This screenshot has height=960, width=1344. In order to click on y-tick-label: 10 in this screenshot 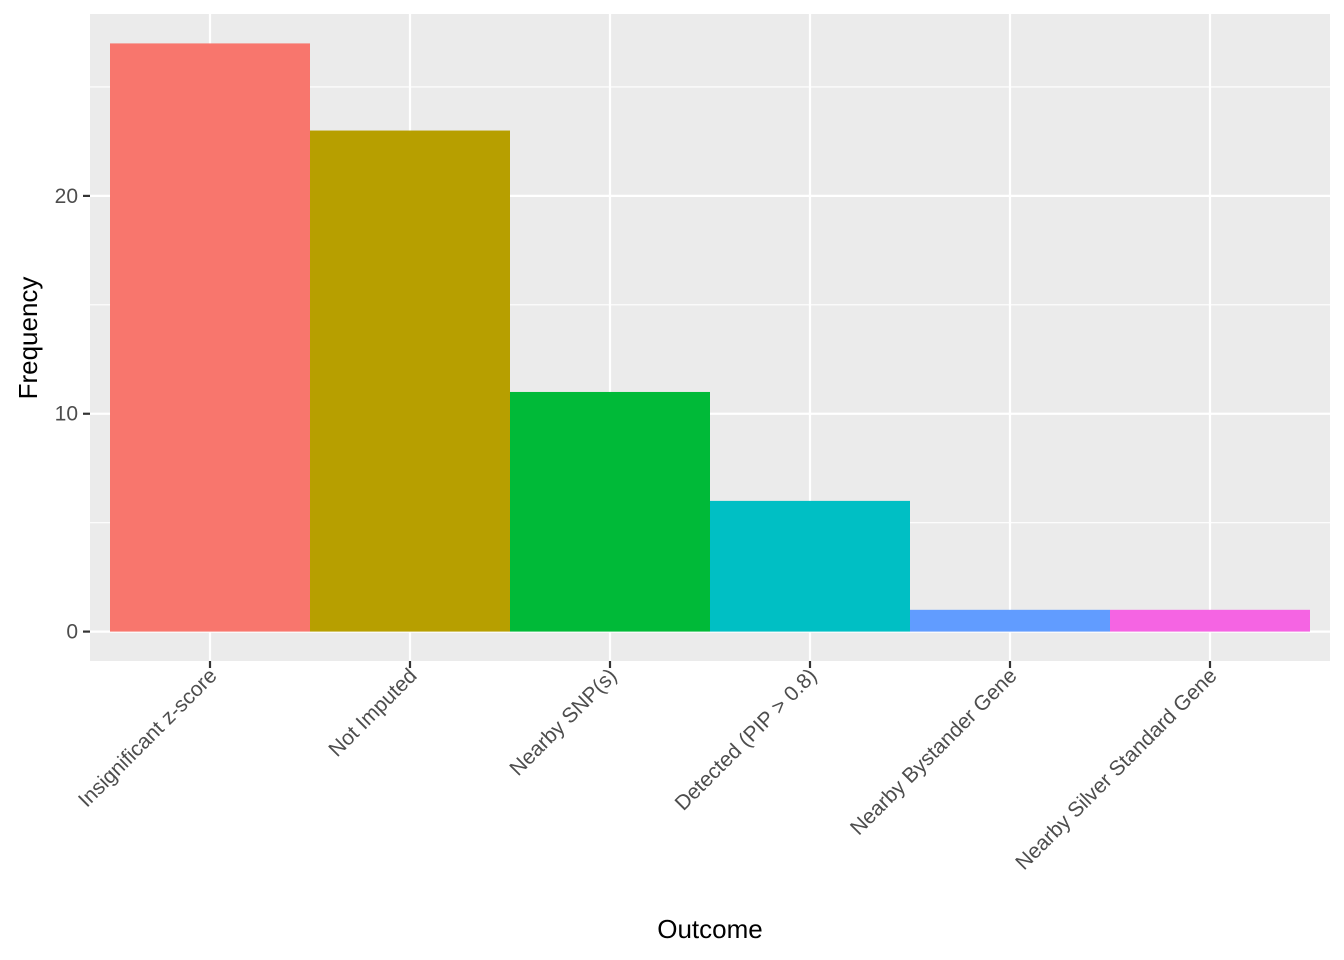, I will do `click(66, 414)`.